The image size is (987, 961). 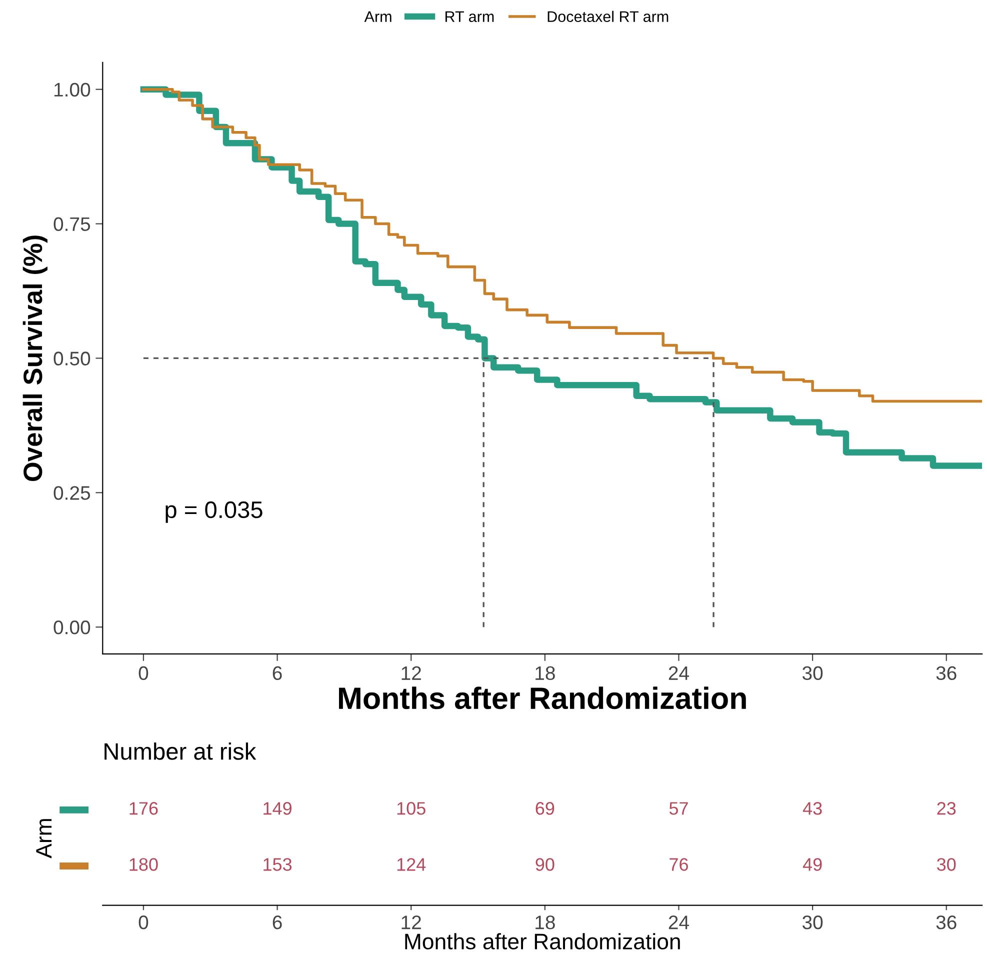 I want to click on chart-title: Number at risk, so click(x=180, y=751).